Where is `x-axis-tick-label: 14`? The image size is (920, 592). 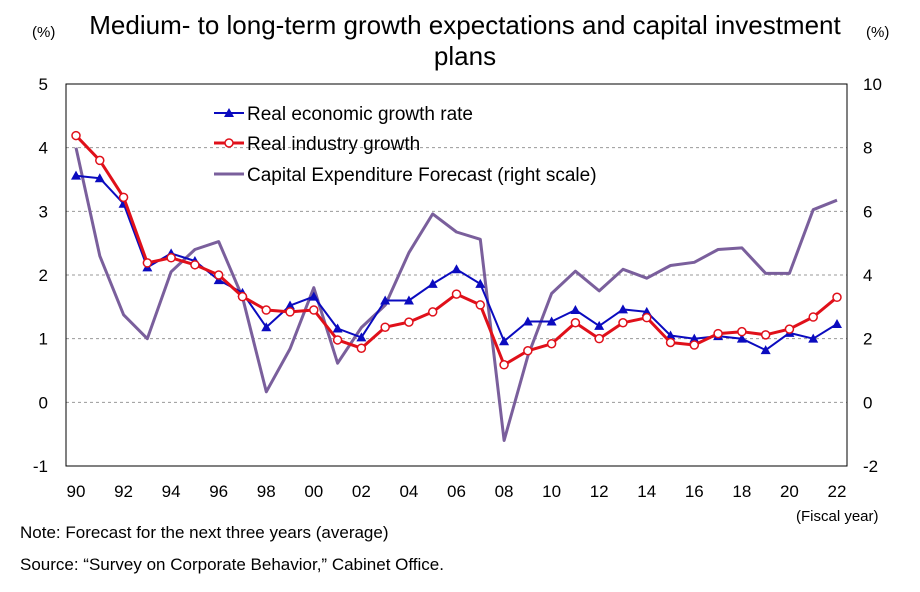 x-axis-tick-label: 14 is located at coordinates (646, 491).